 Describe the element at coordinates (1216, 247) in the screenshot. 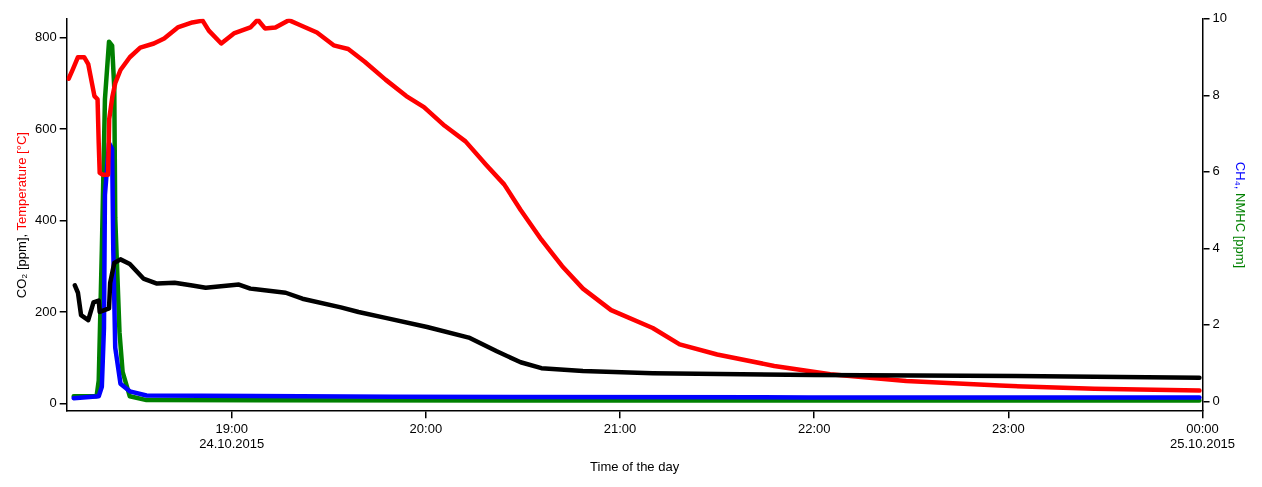

I see `y2-tick-label: 4` at that location.